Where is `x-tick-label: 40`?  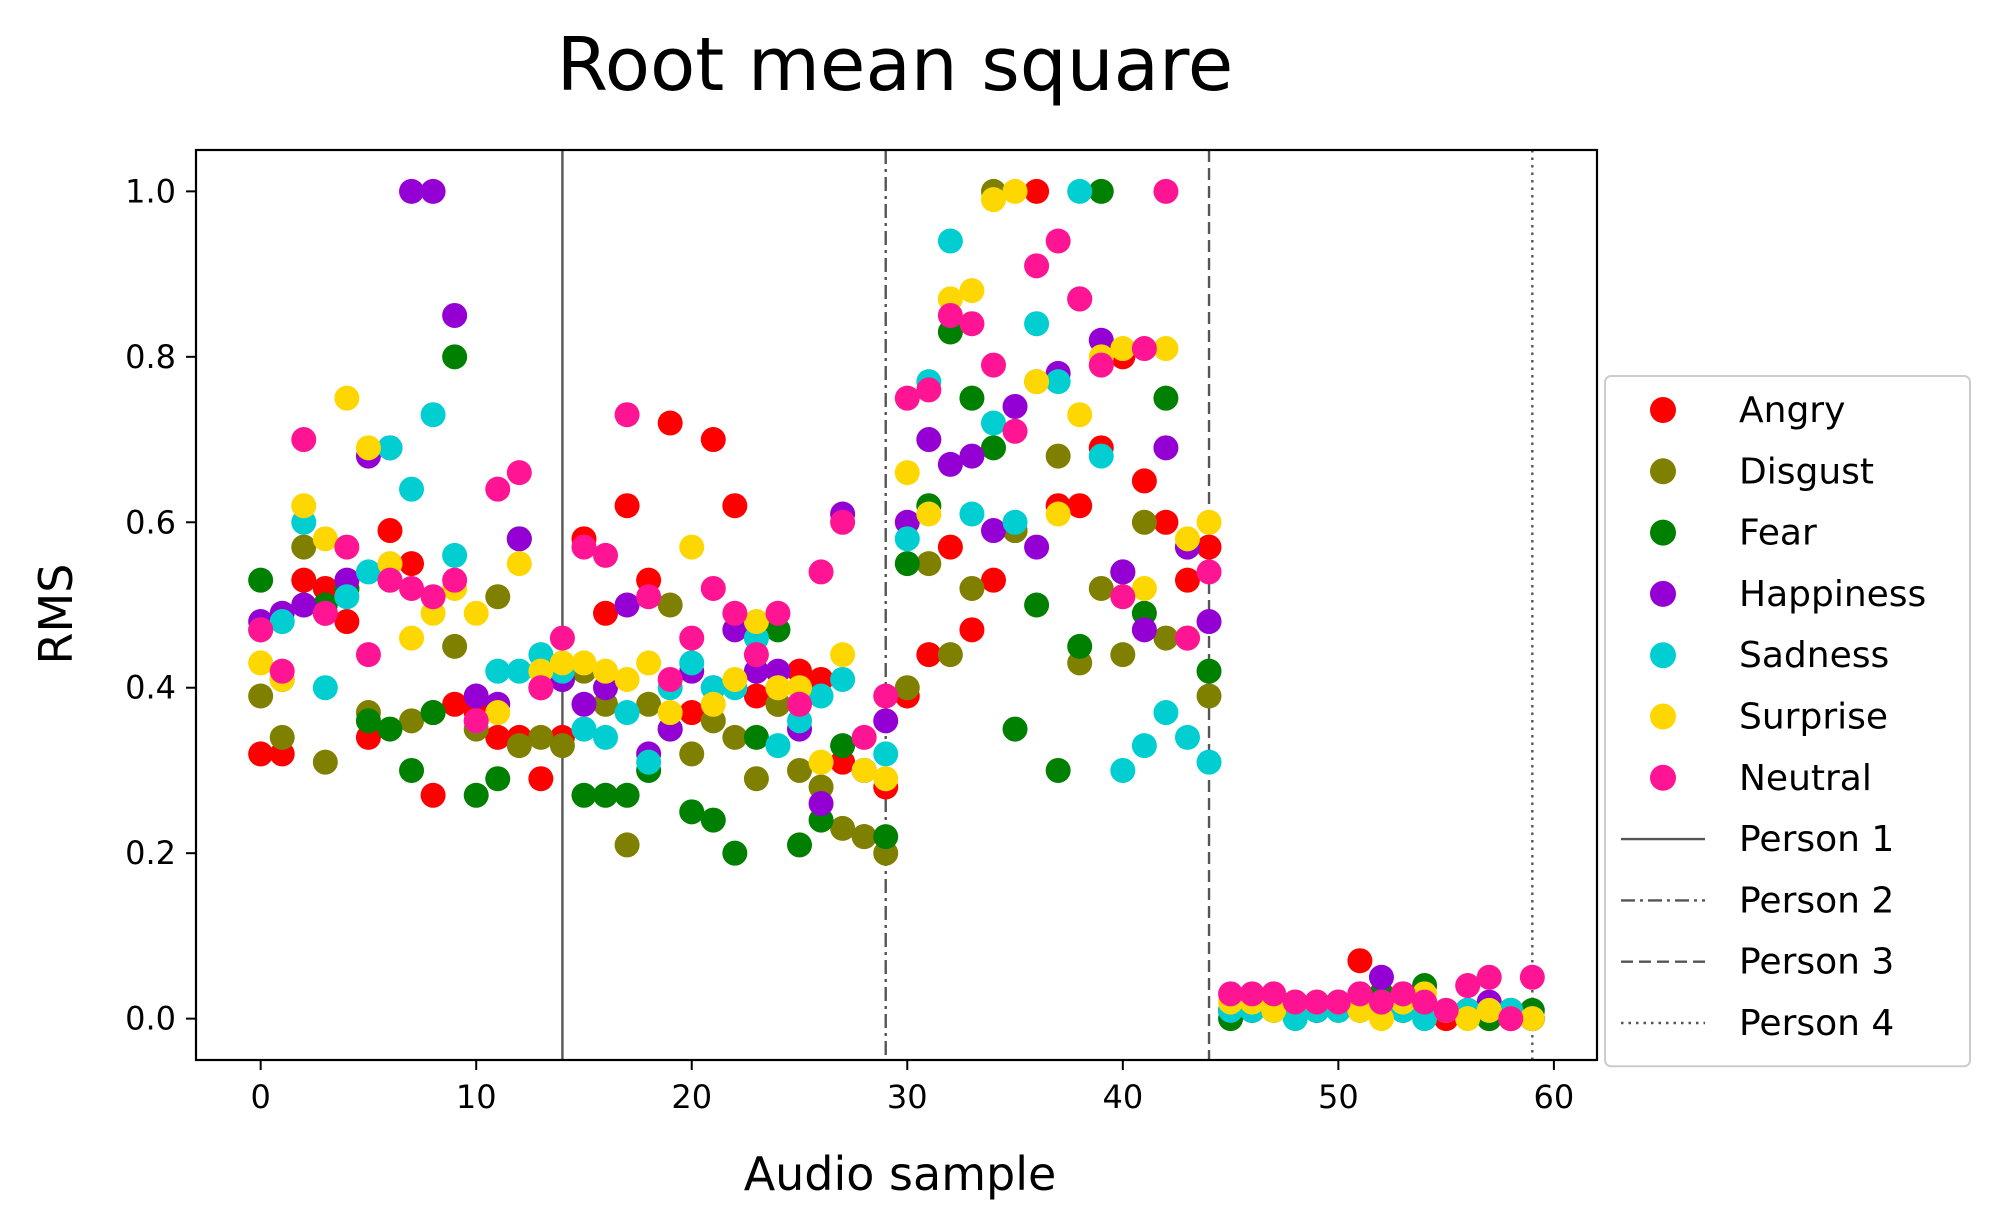
x-tick-label: 40 is located at coordinates (1122, 1097).